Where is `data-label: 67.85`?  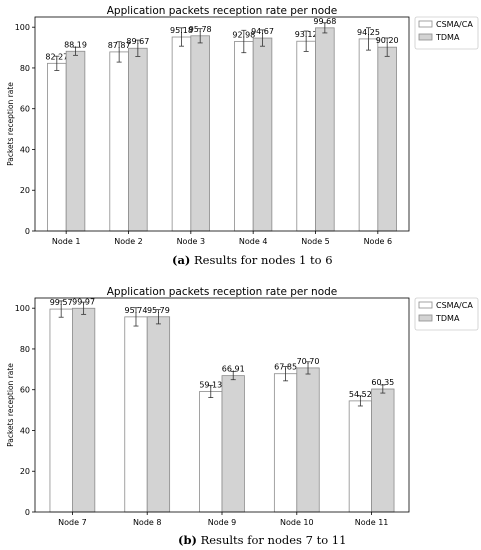 data-label: 67.85 is located at coordinates (285, 367).